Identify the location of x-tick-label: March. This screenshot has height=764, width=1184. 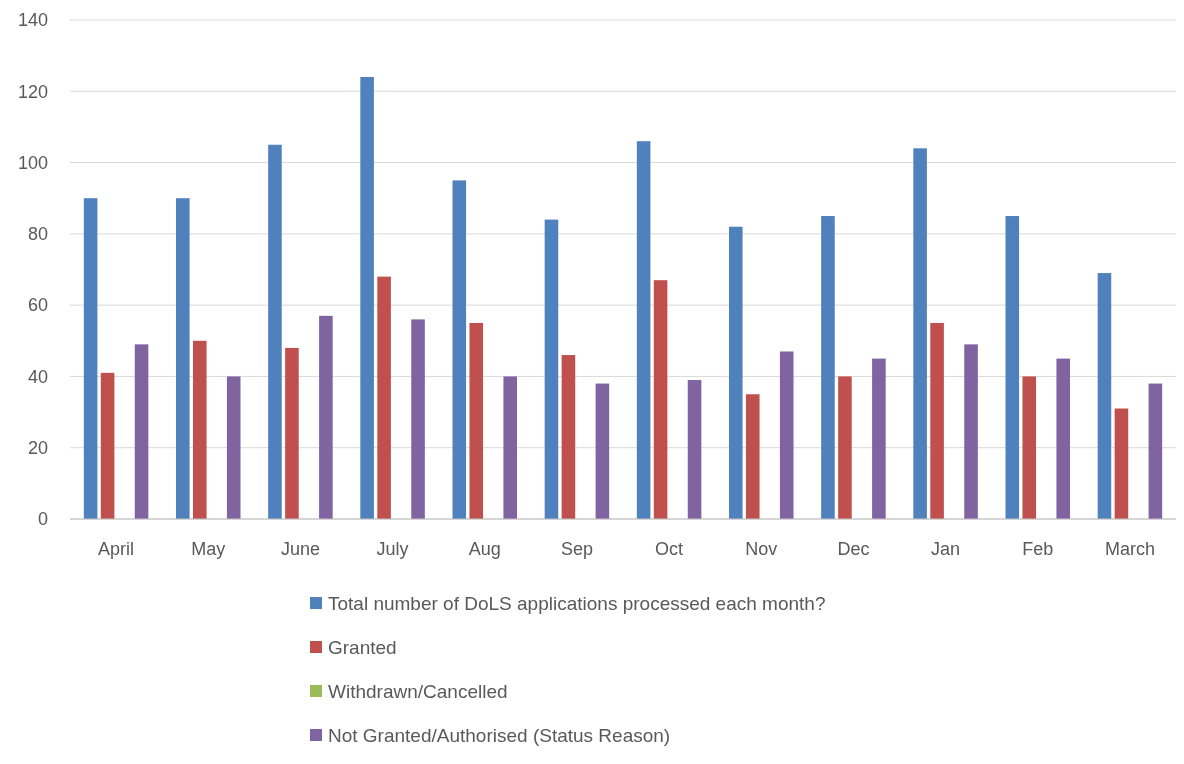
(1129, 549).